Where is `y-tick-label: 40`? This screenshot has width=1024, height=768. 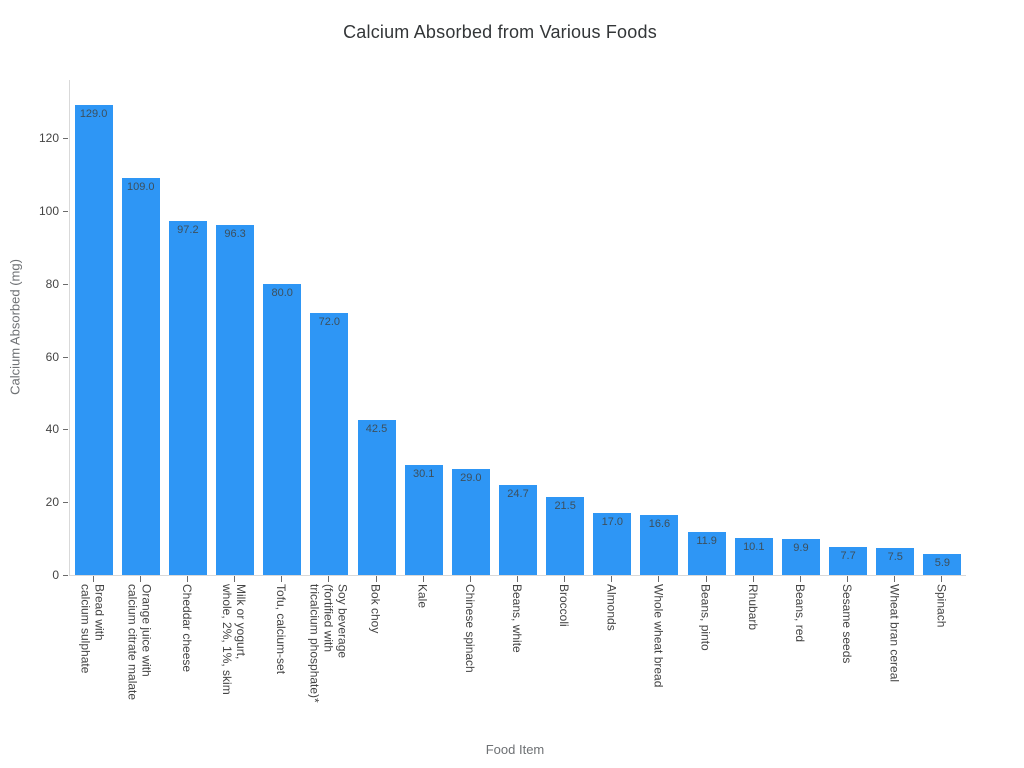 y-tick-label: 40 is located at coordinates (52, 429).